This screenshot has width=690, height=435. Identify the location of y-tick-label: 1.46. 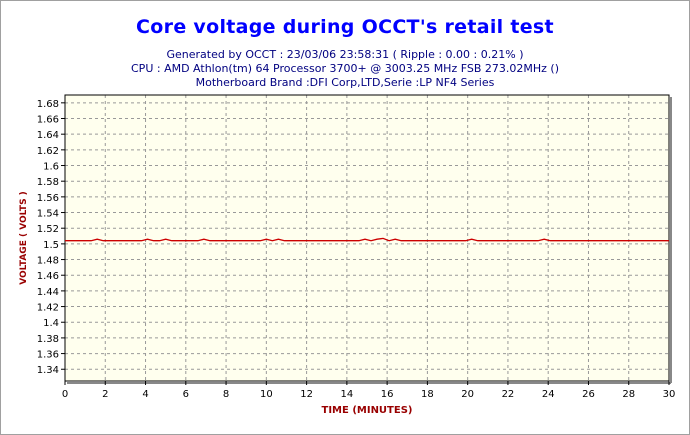
(48, 276).